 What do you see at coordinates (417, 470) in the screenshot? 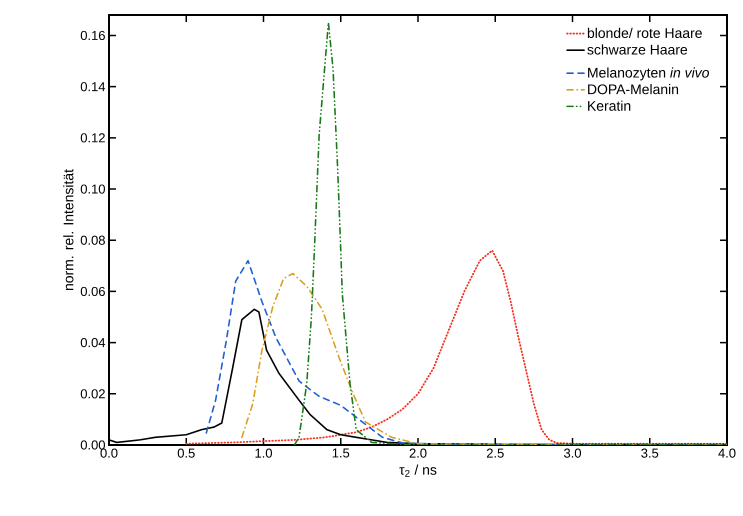
I see `x-axis-title: τ$_{2}$ / ns` at bounding box center [417, 470].